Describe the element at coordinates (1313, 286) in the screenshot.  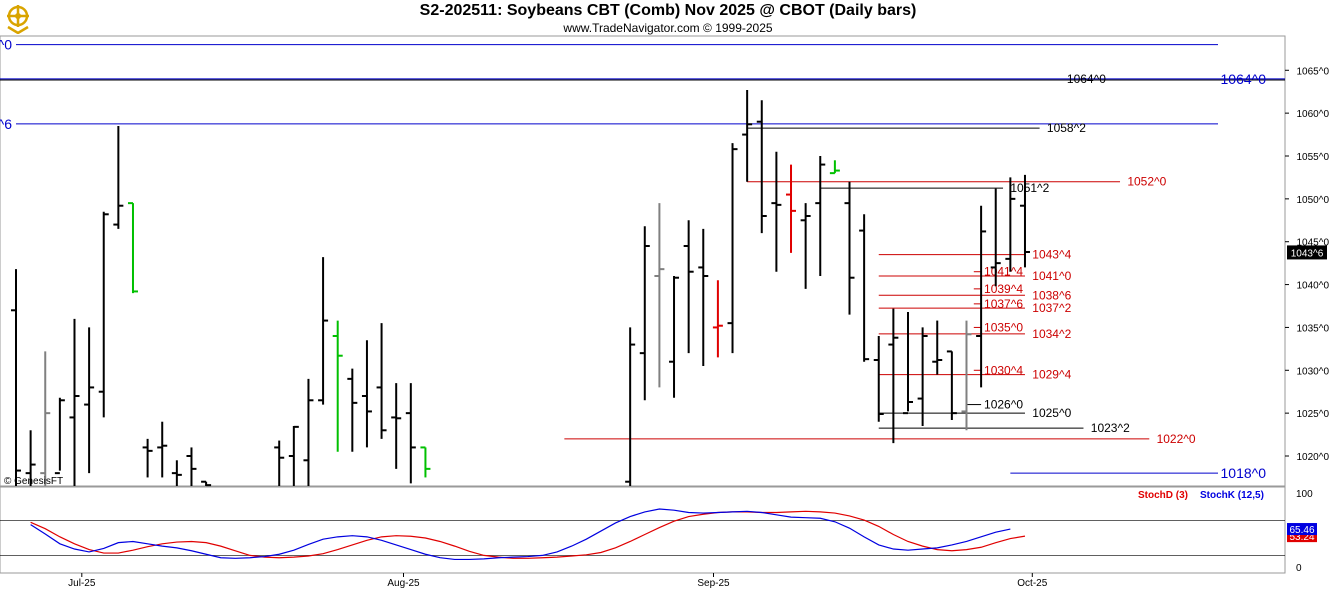
I see `price-tick-label: 1040^0` at that location.